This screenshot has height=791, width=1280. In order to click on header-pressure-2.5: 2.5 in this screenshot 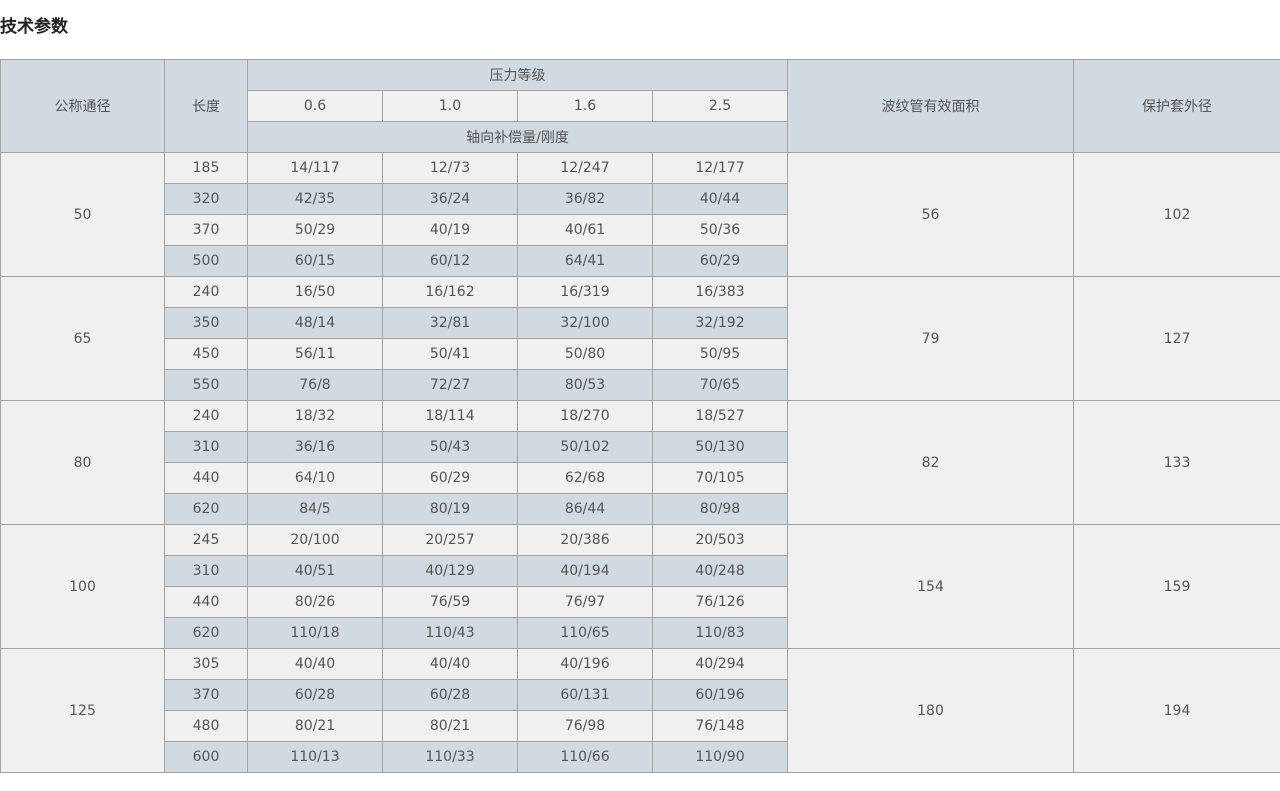, I will do `click(720, 106)`.